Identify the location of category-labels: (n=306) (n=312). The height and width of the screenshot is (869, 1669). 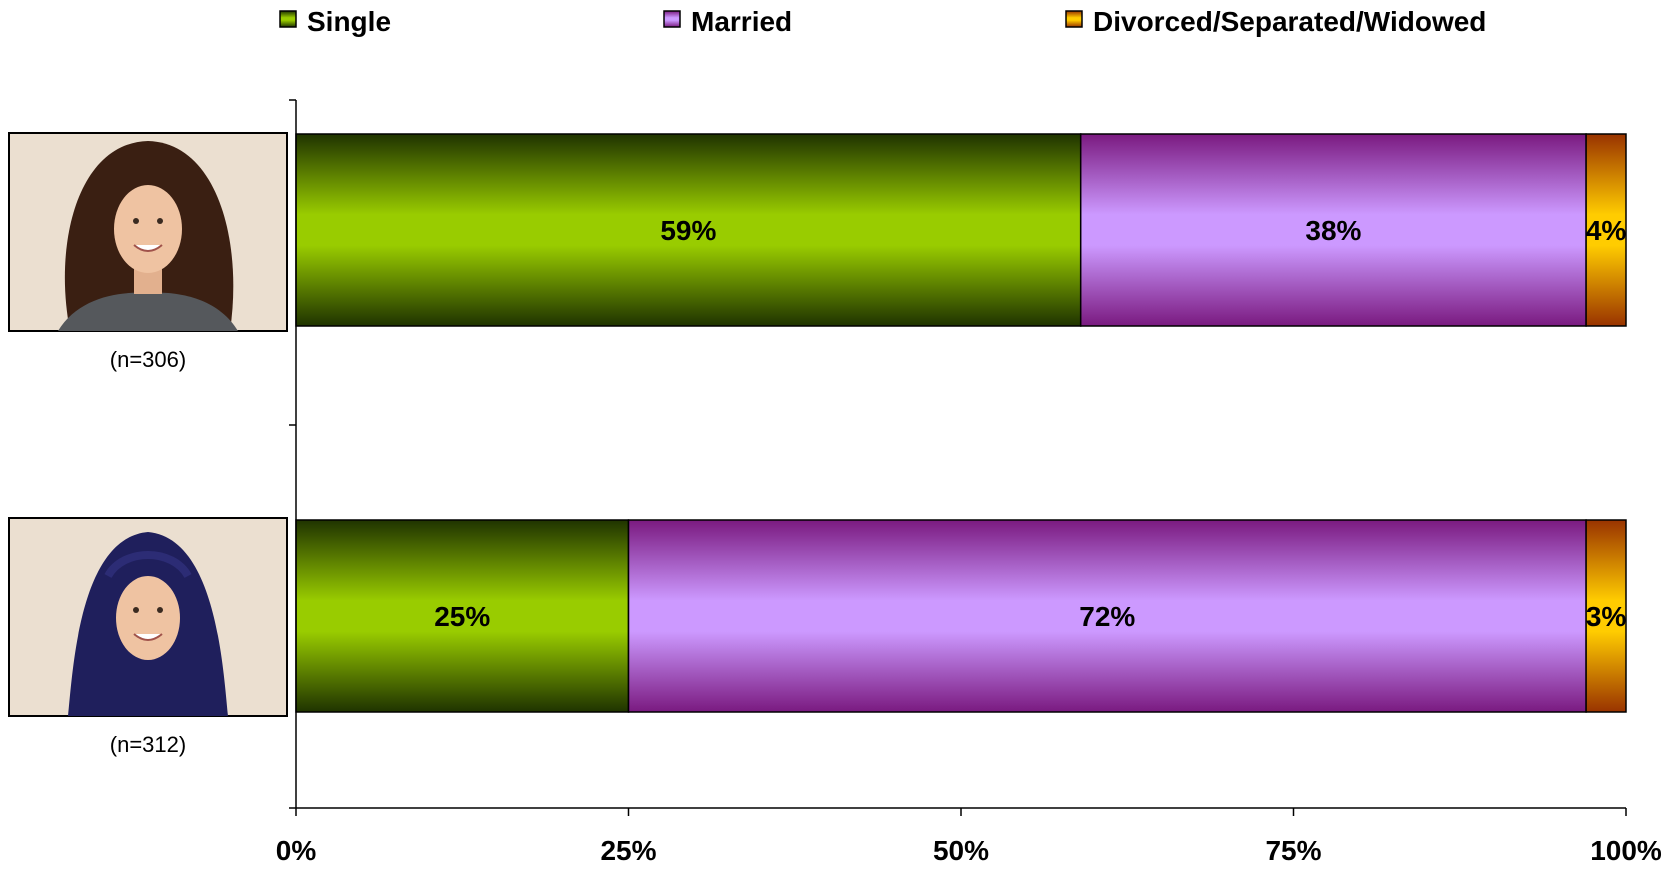
(148, 444).